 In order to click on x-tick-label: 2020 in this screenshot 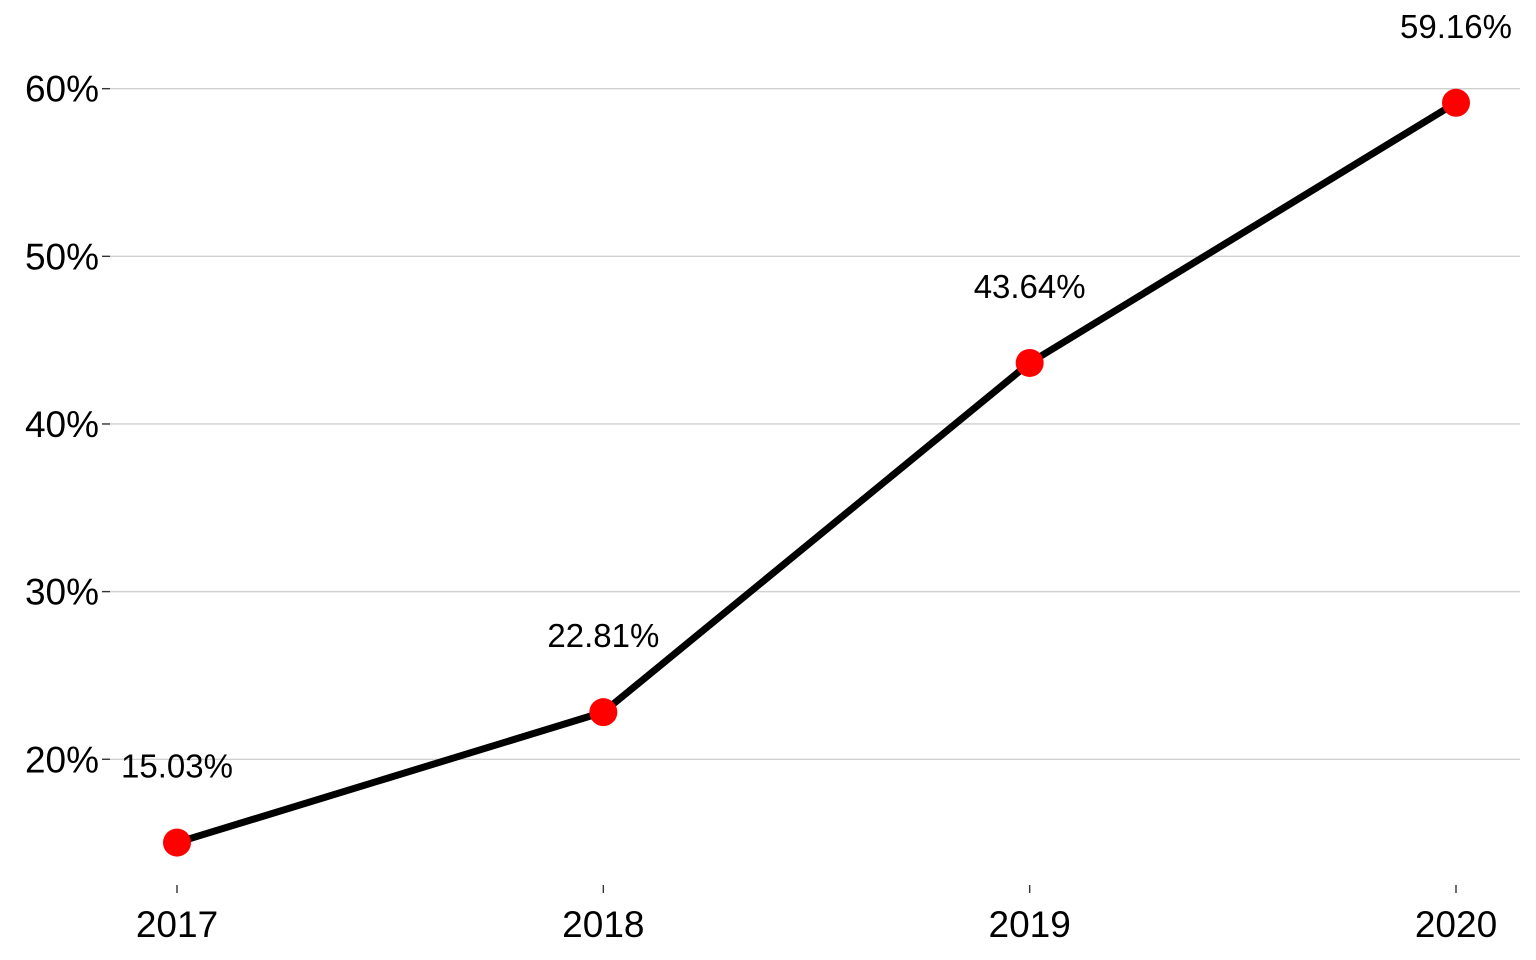, I will do `click(1456, 924)`.